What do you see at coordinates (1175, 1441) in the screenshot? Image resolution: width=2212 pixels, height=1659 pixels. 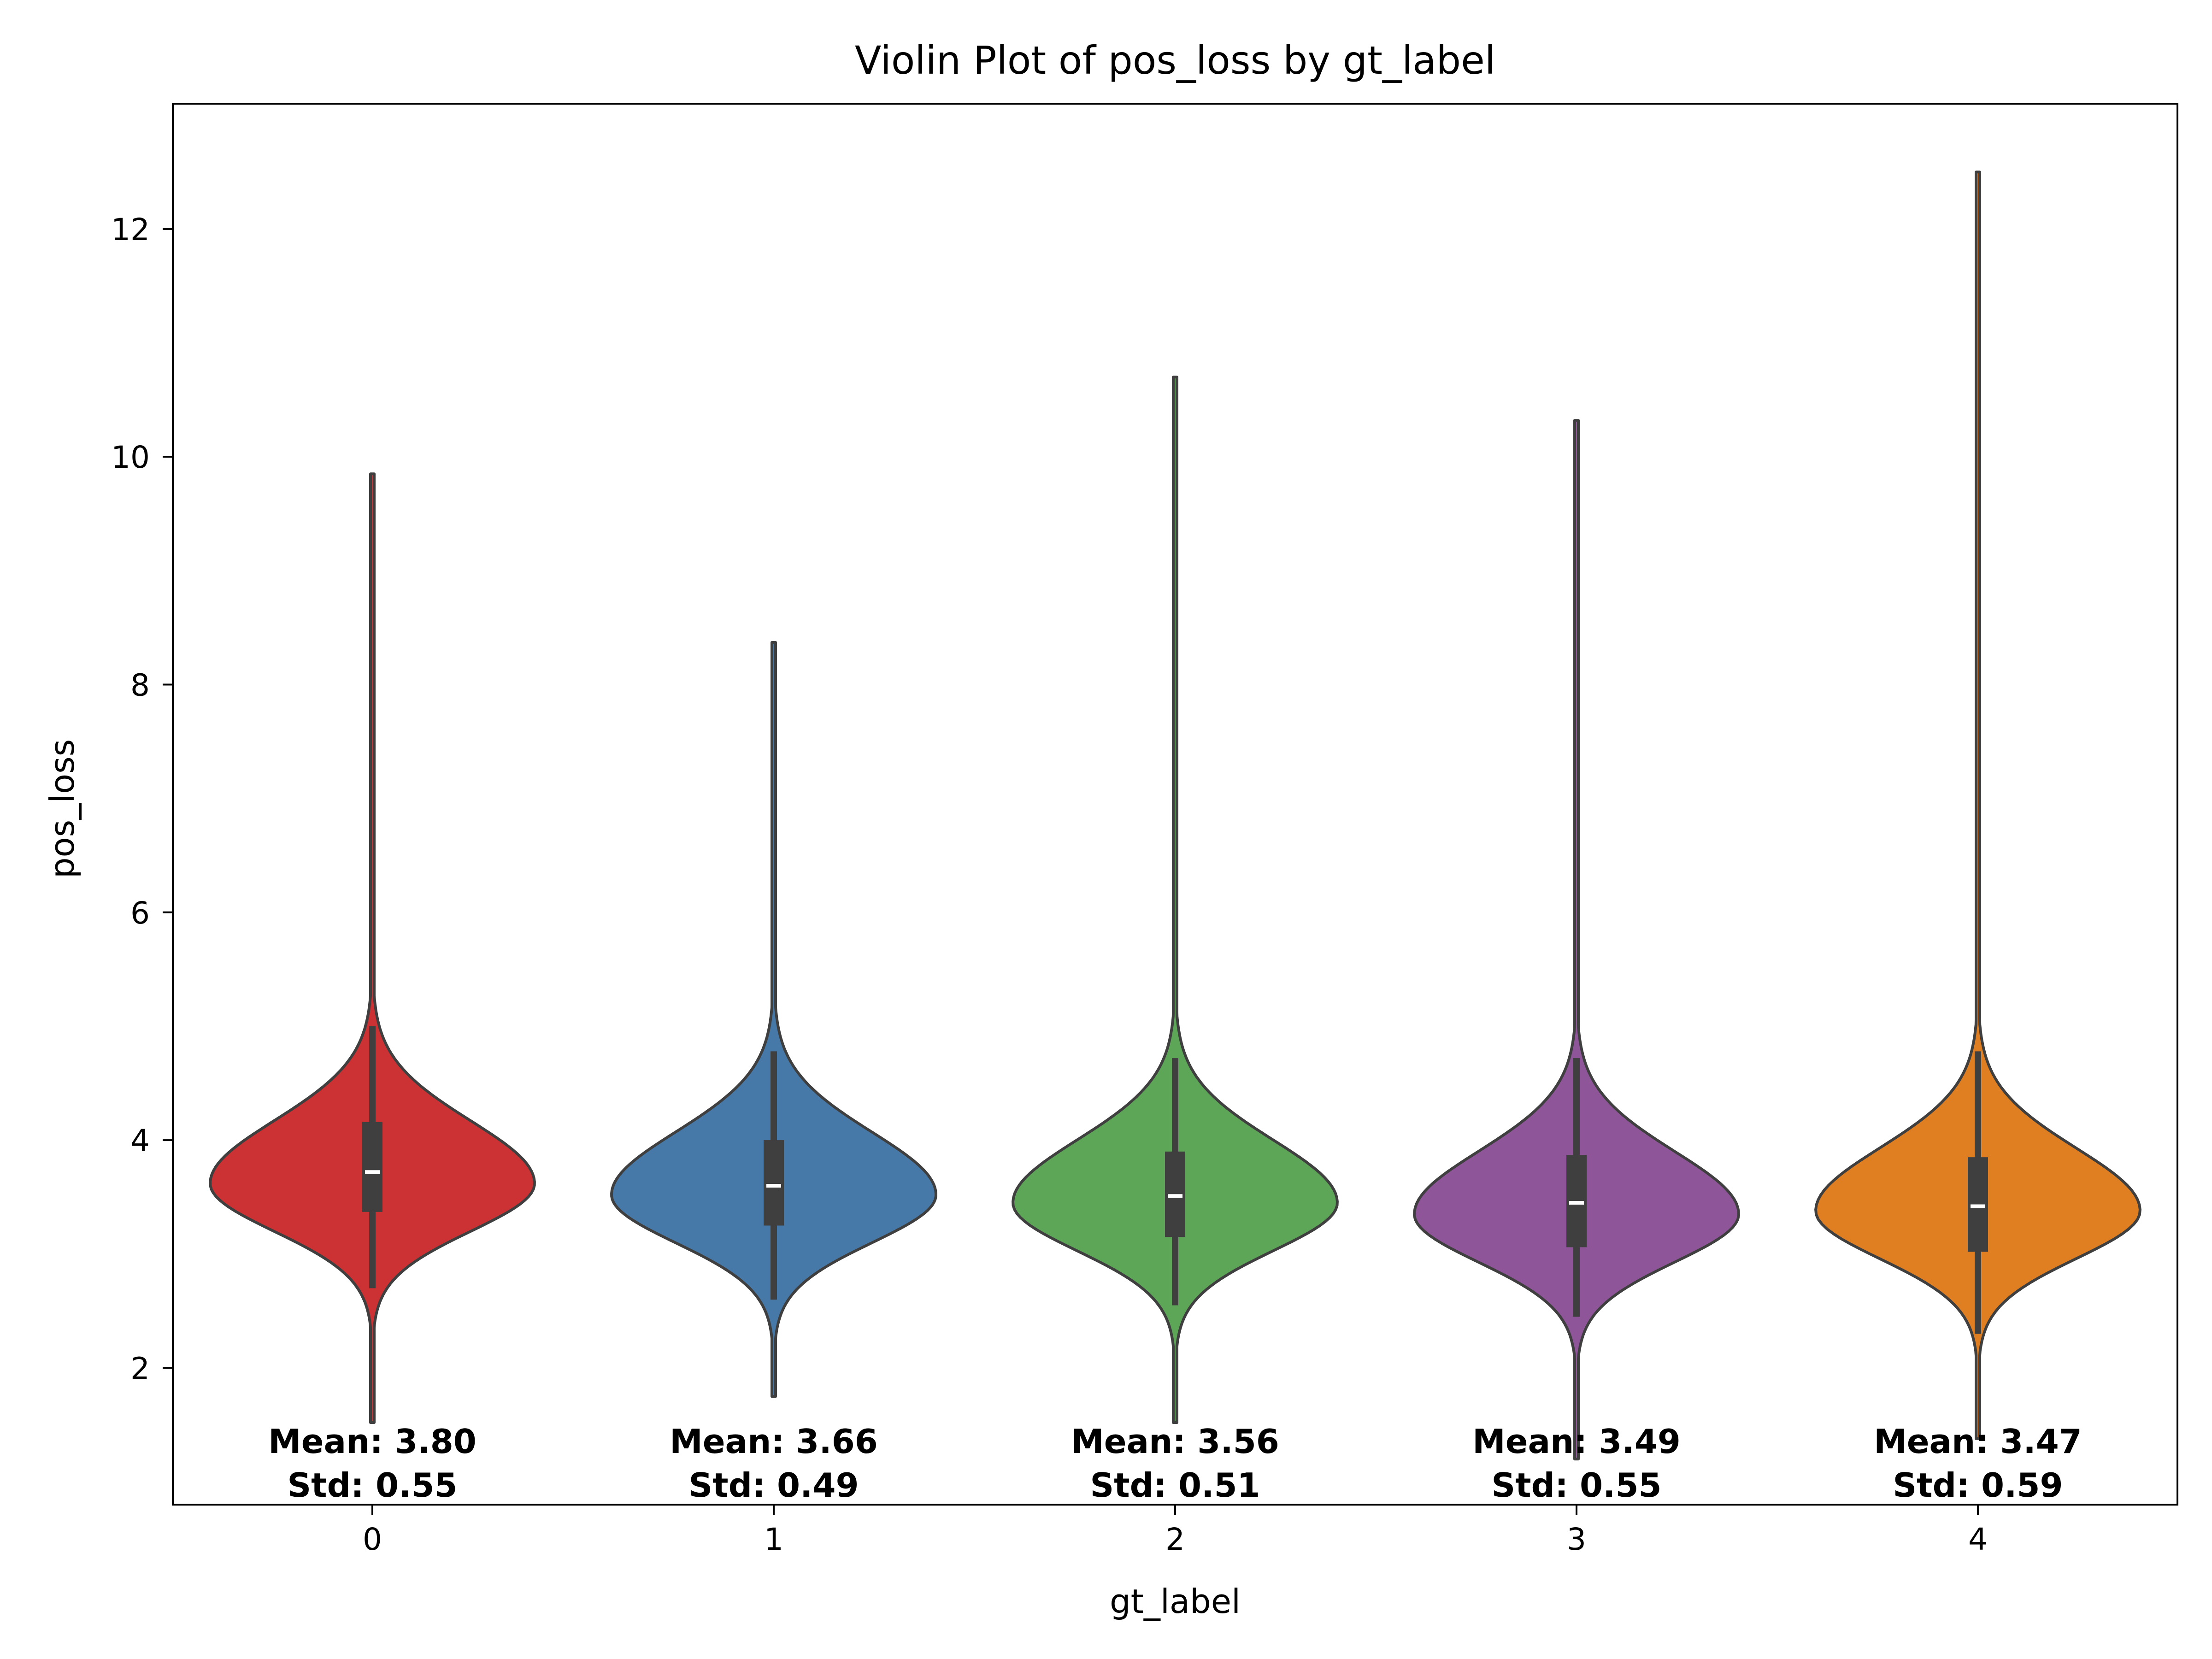 I see `mean-label-2: Mean: 3.56` at bounding box center [1175, 1441].